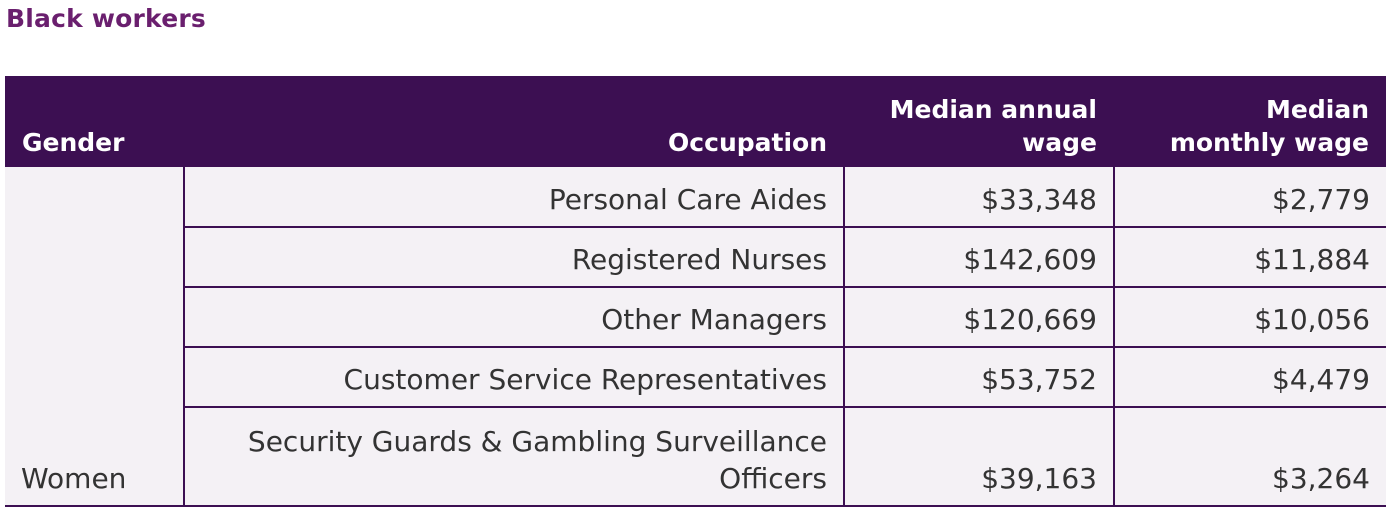  Describe the element at coordinates (979, 376) in the screenshot. I see `annual-wage-cell: $53,752` at that location.